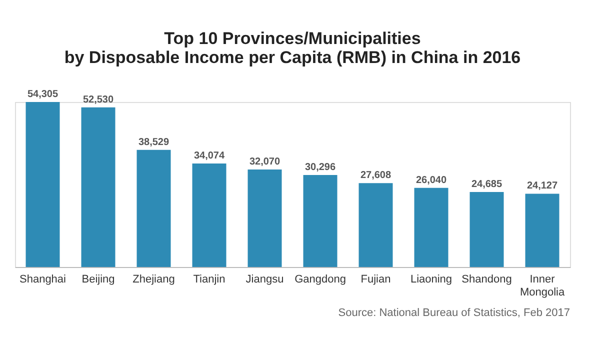  Describe the element at coordinates (265, 280) in the screenshot. I see `x-tick-label: Jiangsu` at that location.